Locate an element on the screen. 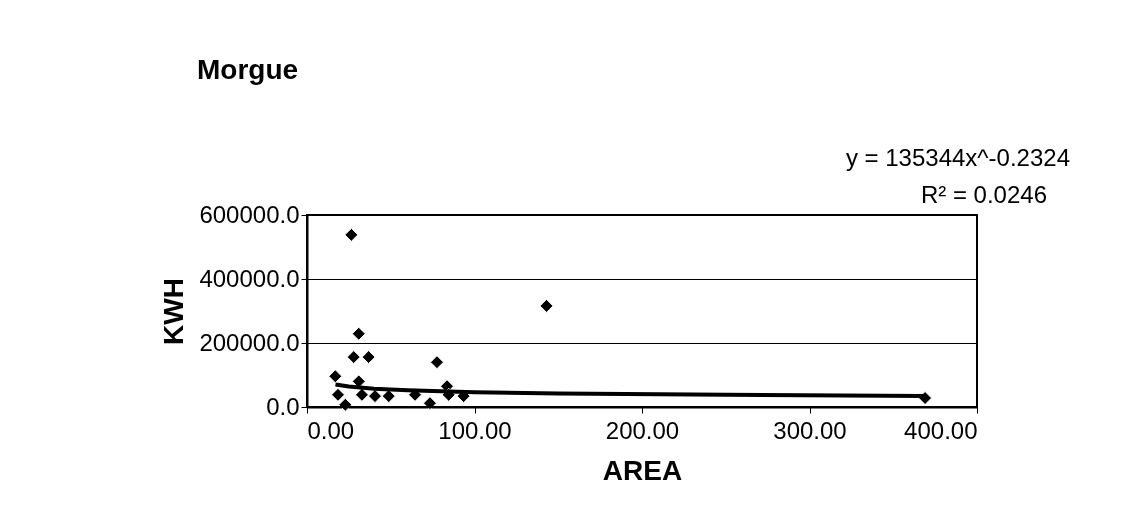 This screenshot has height=518, width=1124. x-tick-label: 100.00 is located at coordinates (475, 430).